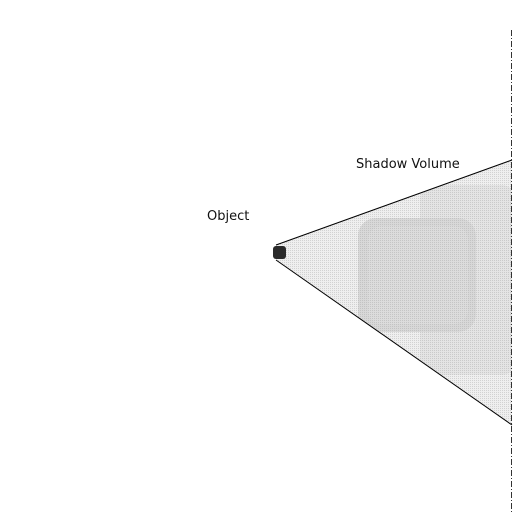 Image resolution: width=514 pixels, height=512 pixels. What do you see at coordinates (228, 216) in the screenshot?
I see `object-label: Object` at bounding box center [228, 216].